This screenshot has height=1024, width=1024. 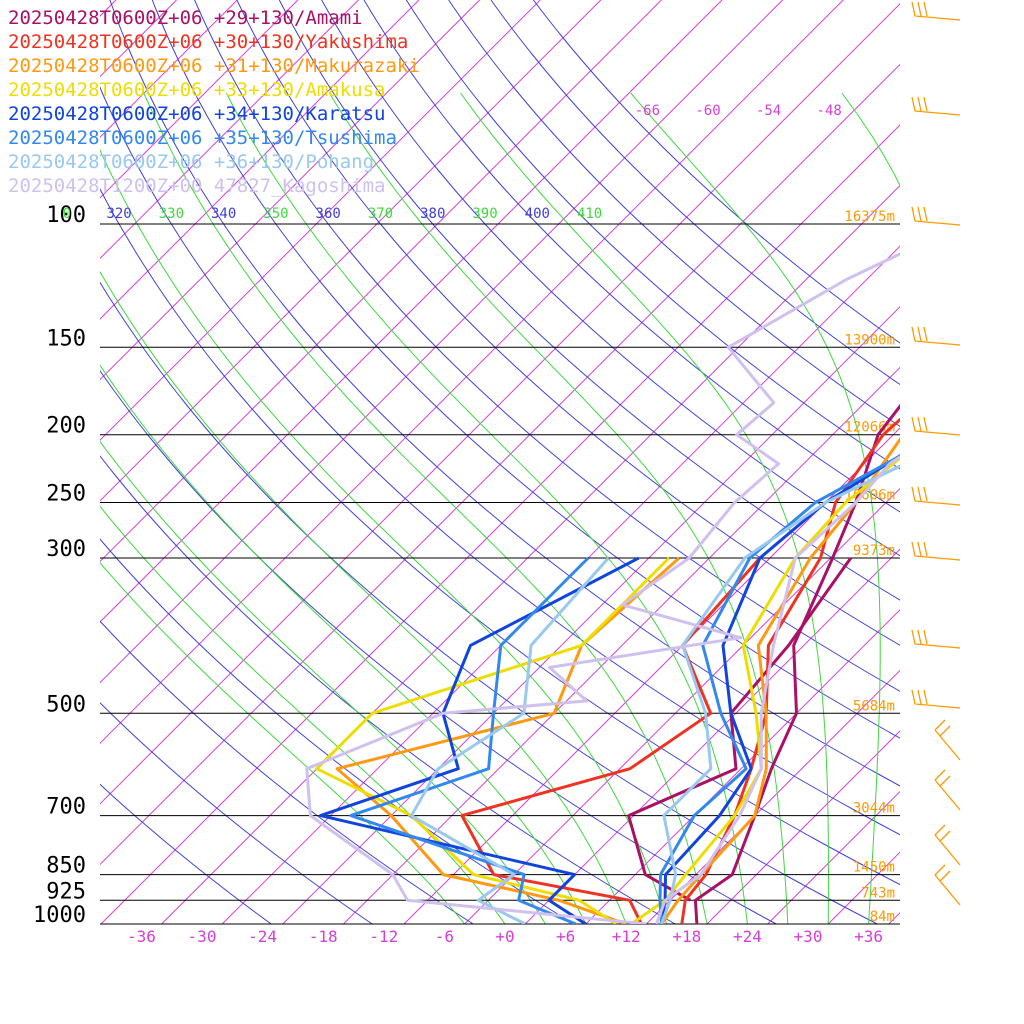 I want to click on moist-adiabat-line, so click(x=282, y=743).